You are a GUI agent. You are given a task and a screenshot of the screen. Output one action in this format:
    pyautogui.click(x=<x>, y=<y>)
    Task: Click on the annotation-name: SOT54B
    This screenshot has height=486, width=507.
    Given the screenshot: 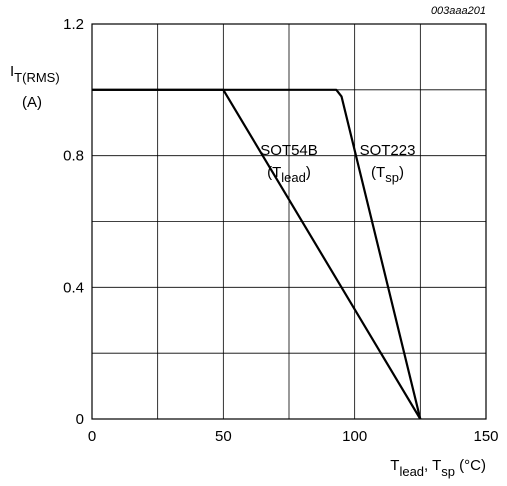 What is the action you would take?
    pyautogui.click(x=289, y=150)
    